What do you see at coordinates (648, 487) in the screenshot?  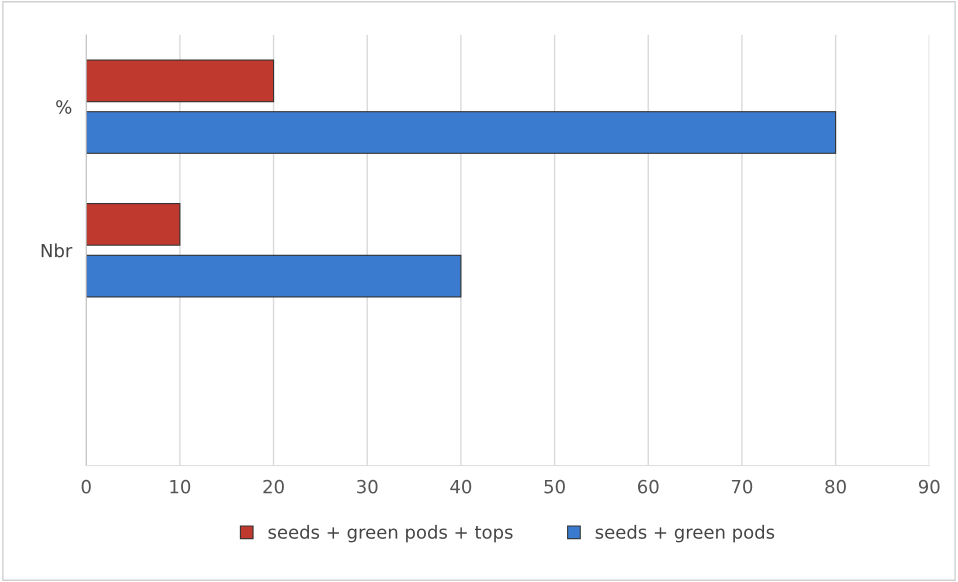 I see `x-tick-label: 60` at bounding box center [648, 487].